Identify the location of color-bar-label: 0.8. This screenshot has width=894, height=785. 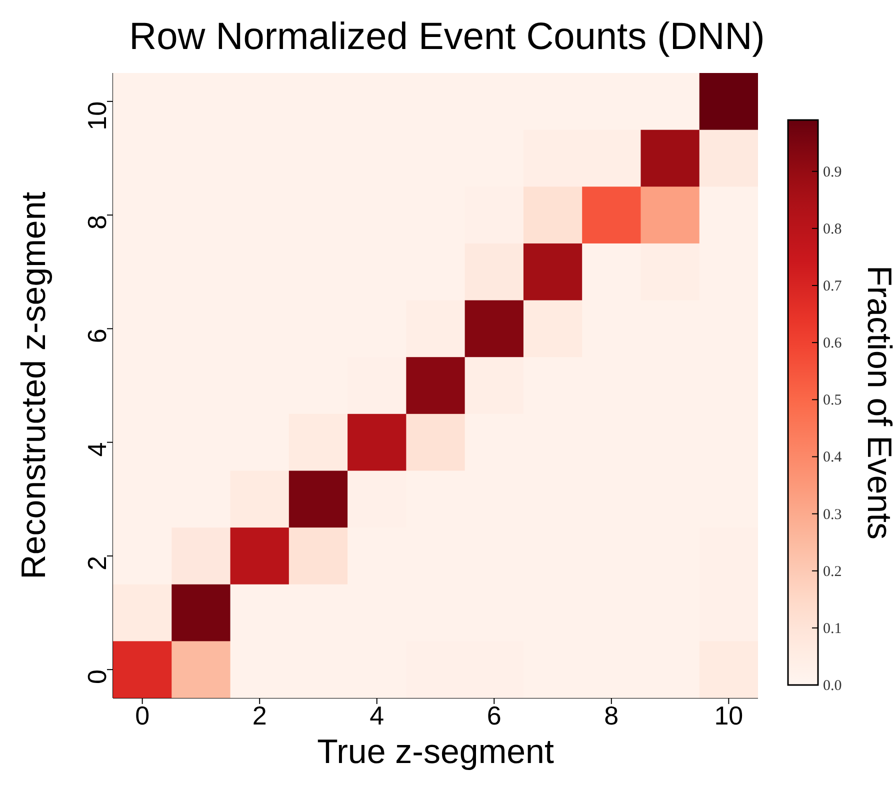
(832, 229).